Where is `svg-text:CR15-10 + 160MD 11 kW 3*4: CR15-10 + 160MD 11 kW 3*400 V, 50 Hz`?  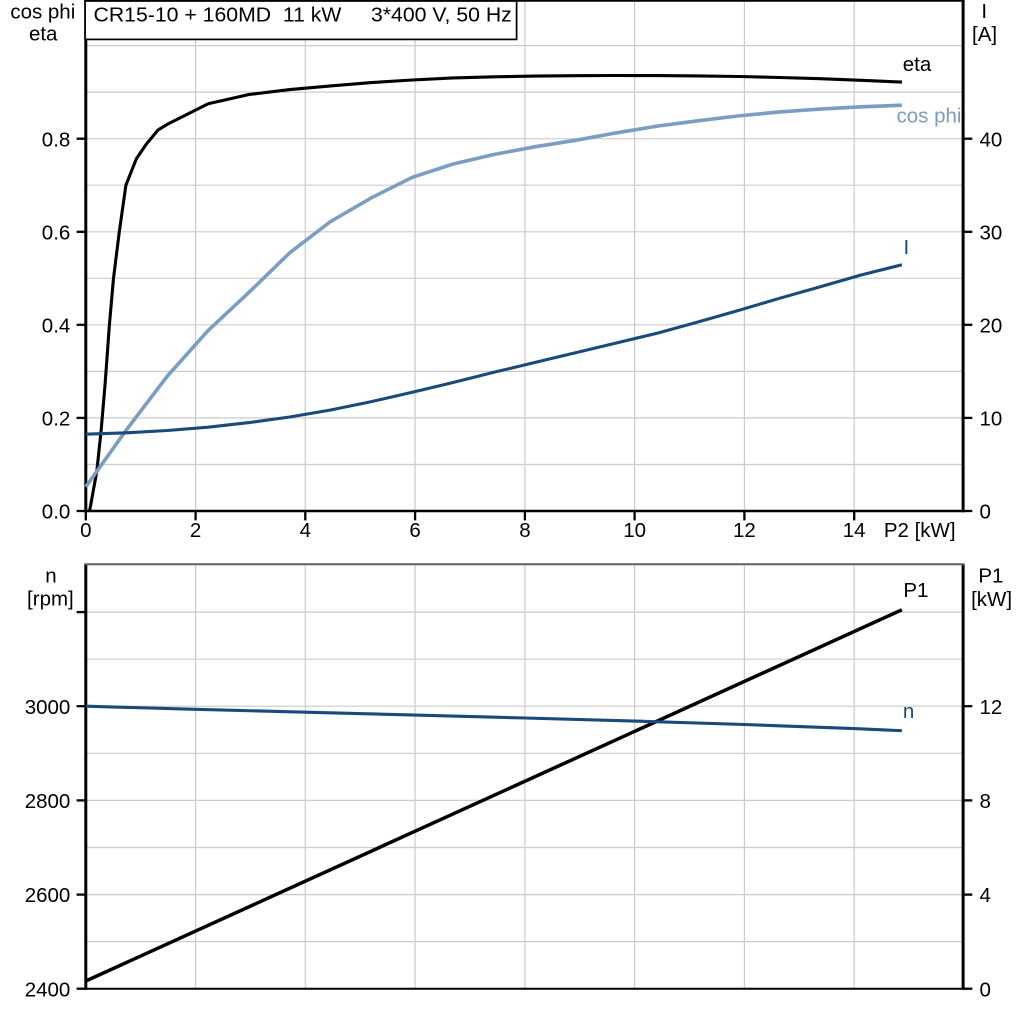
svg-text:CR15-10 + 160MD 11 kW 3*4: CR15-10 + 160MD 11 kW 3*400 V, 50 Hz is located at coordinates (303, 15).